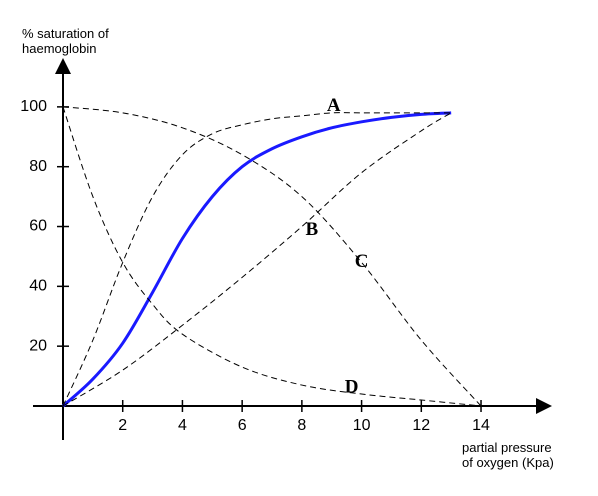 The height and width of the screenshot is (496, 598). What do you see at coordinates (544, 406) in the screenshot?
I see `x-axis-arrow` at bounding box center [544, 406].